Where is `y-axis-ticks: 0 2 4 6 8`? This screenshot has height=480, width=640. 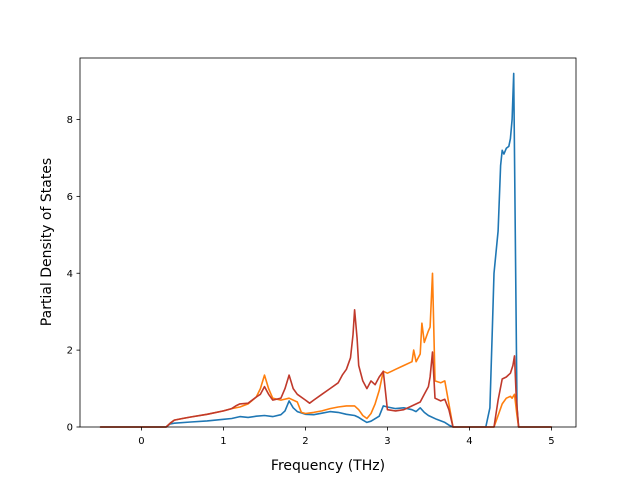 y-axis-ticks: 0 2 4 6 8 is located at coordinates (73, 274).